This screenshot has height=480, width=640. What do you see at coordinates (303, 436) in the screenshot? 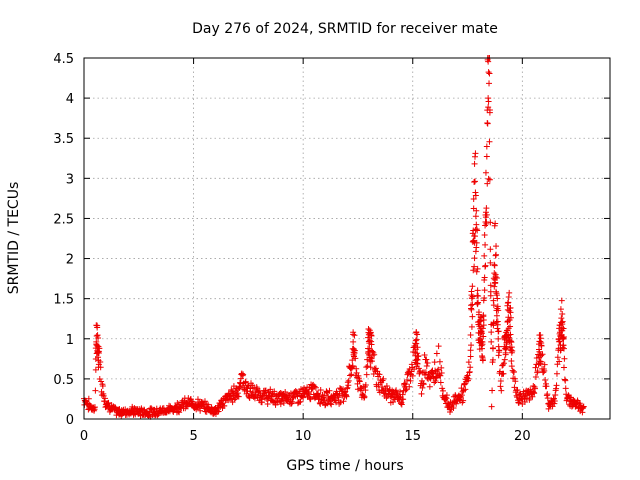
I see `x-tick-label: 10` at bounding box center [303, 436].